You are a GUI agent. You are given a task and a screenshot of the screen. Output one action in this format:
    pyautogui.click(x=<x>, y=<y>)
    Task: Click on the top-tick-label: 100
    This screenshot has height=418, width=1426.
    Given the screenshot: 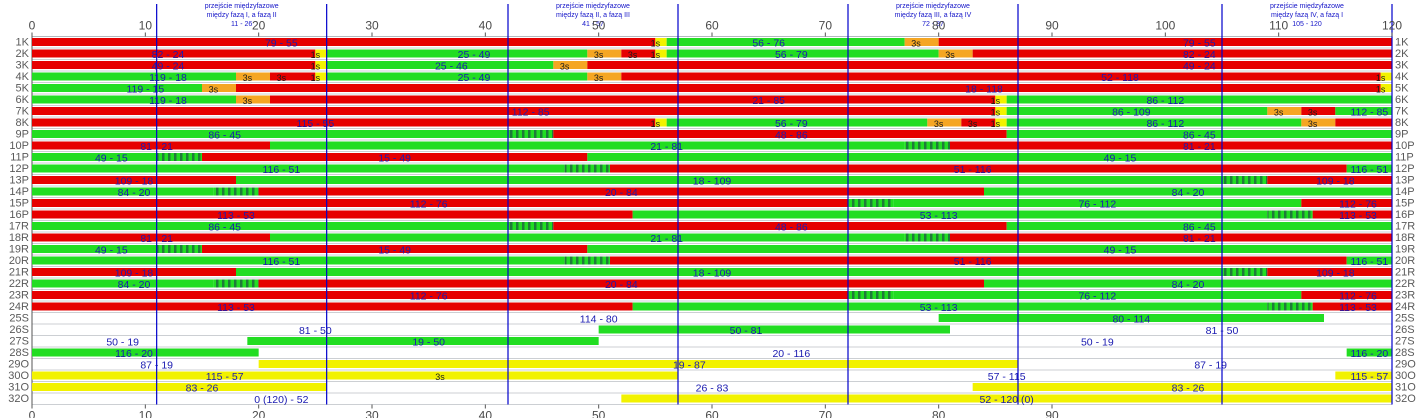 What is the action you would take?
    pyautogui.click(x=1165, y=26)
    